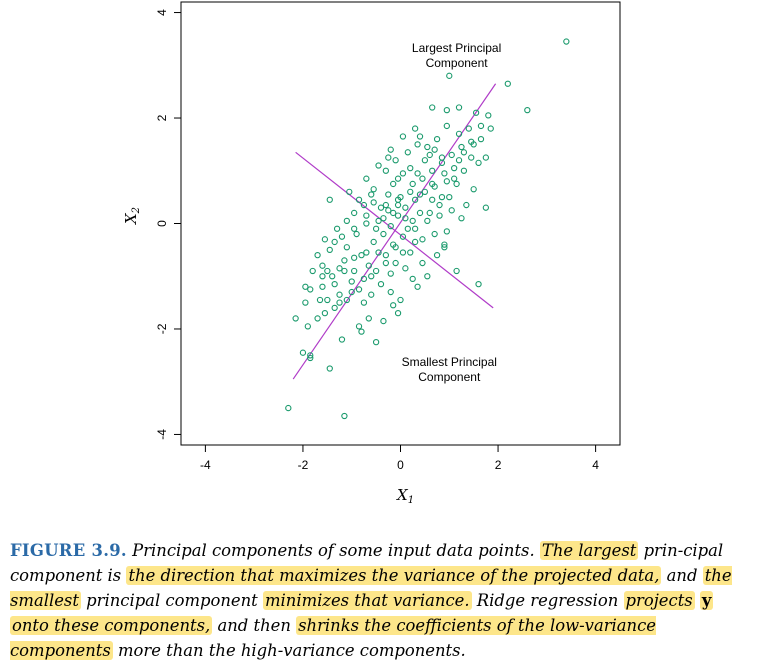  What do you see at coordinates (367, 563) in the screenshot?
I see `caption-text-2: prin-cipal component is` at bounding box center [367, 563].